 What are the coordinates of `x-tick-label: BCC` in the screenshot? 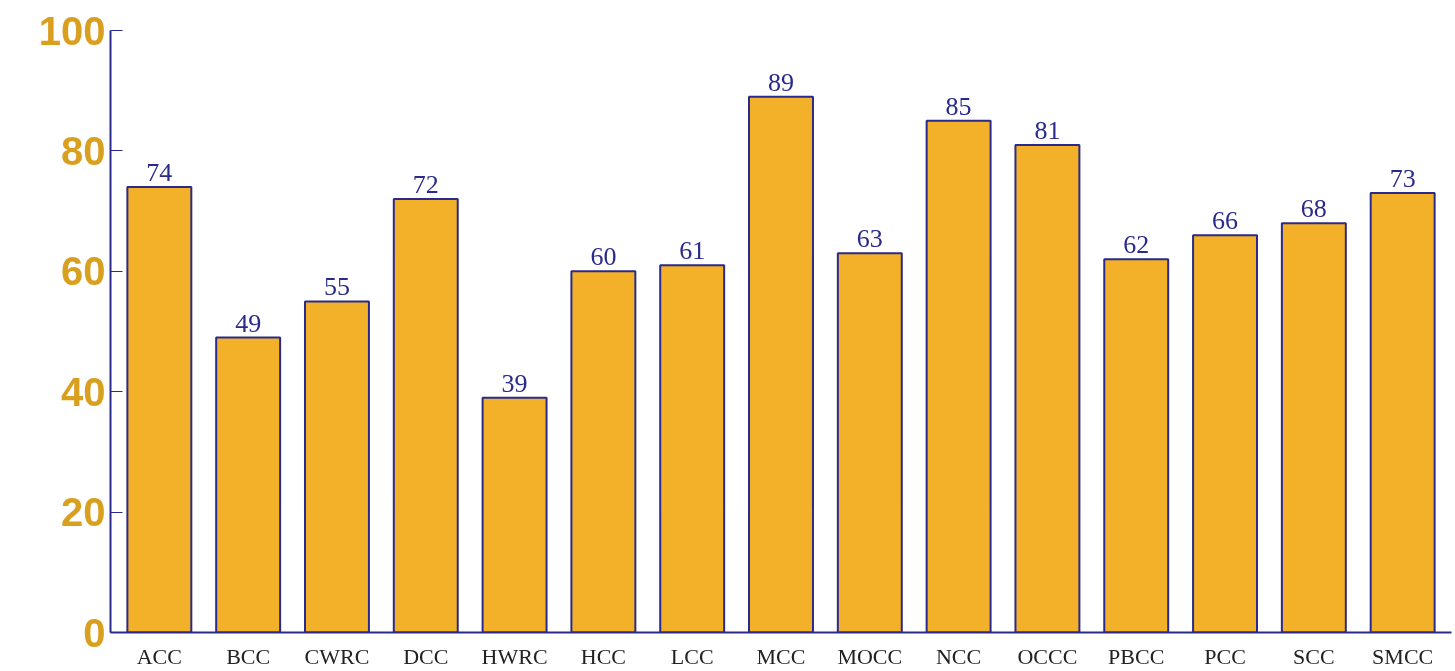 It's located at (248, 656).